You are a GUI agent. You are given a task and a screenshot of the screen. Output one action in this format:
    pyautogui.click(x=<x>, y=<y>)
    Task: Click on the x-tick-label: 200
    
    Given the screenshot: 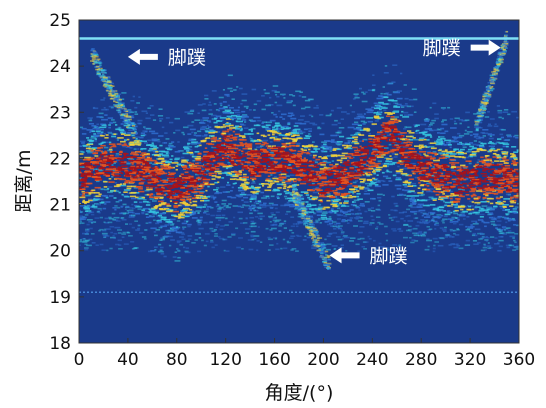 What is the action you would take?
    pyautogui.click(x=323, y=360)
    